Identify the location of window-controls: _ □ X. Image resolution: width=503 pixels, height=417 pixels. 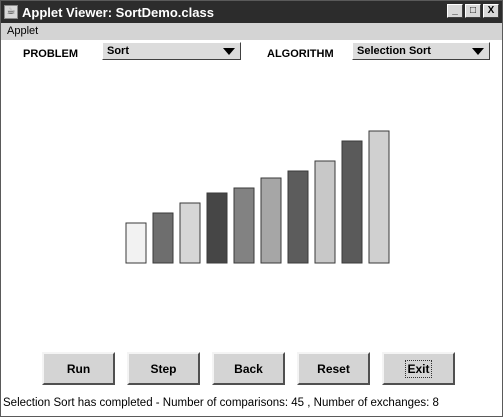
(473, 11).